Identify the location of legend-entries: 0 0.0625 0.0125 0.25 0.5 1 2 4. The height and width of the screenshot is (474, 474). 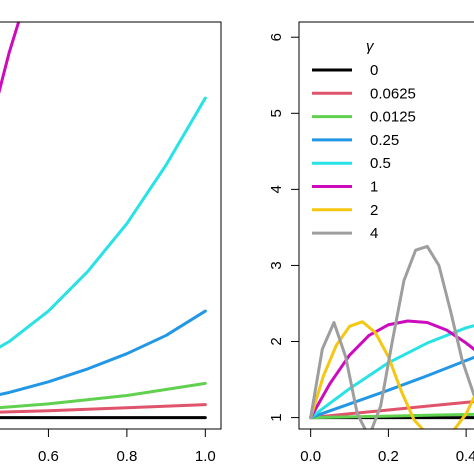
(368, 152).